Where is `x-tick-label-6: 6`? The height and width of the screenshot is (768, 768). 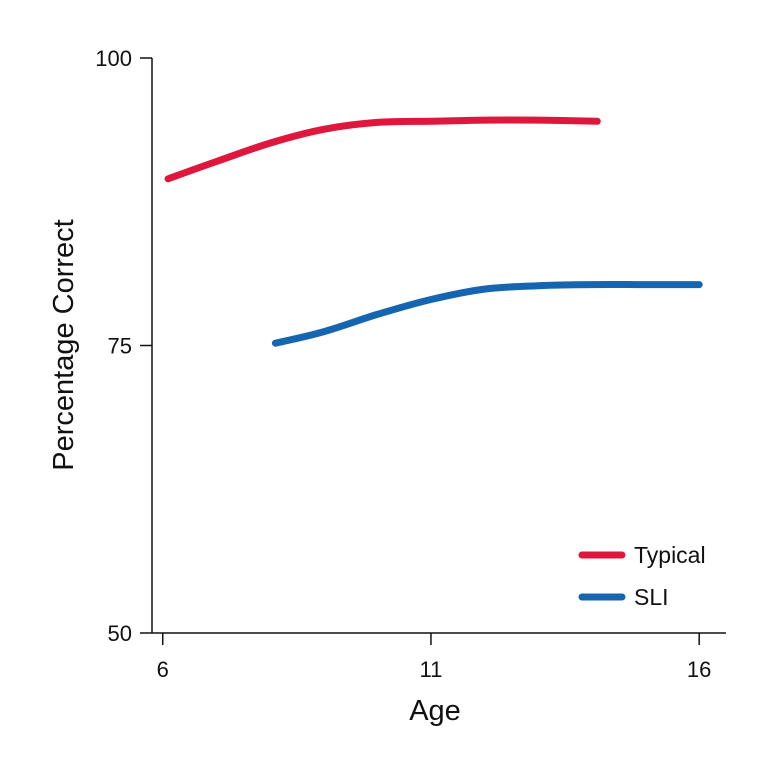 x-tick-label-6: 6 is located at coordinates (163, 669).